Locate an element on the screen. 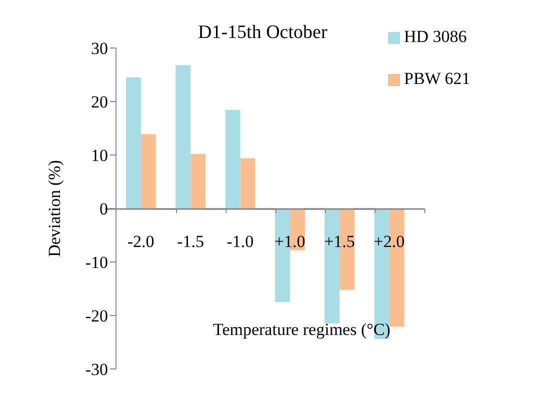 The width and height of the screenshot is (550, 402). x-tick-label: -1.5 is located at coordinates (190, 241).